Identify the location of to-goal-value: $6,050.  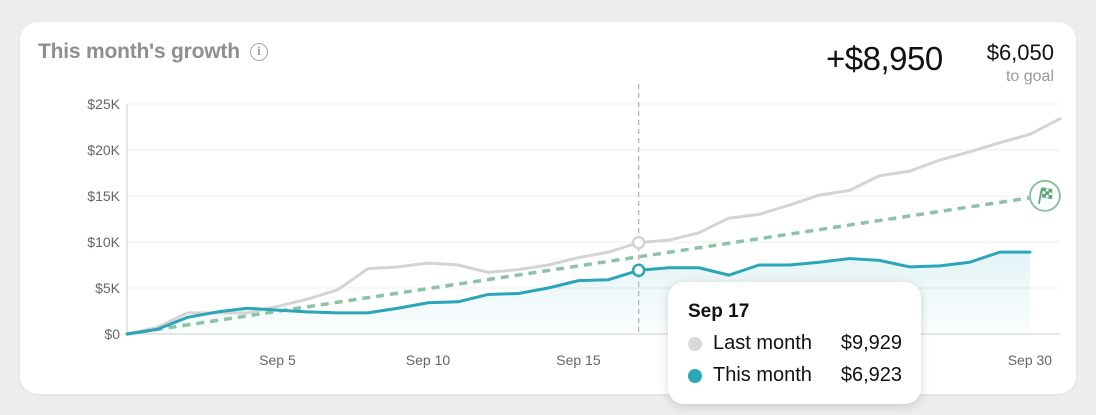
(1020, 52).